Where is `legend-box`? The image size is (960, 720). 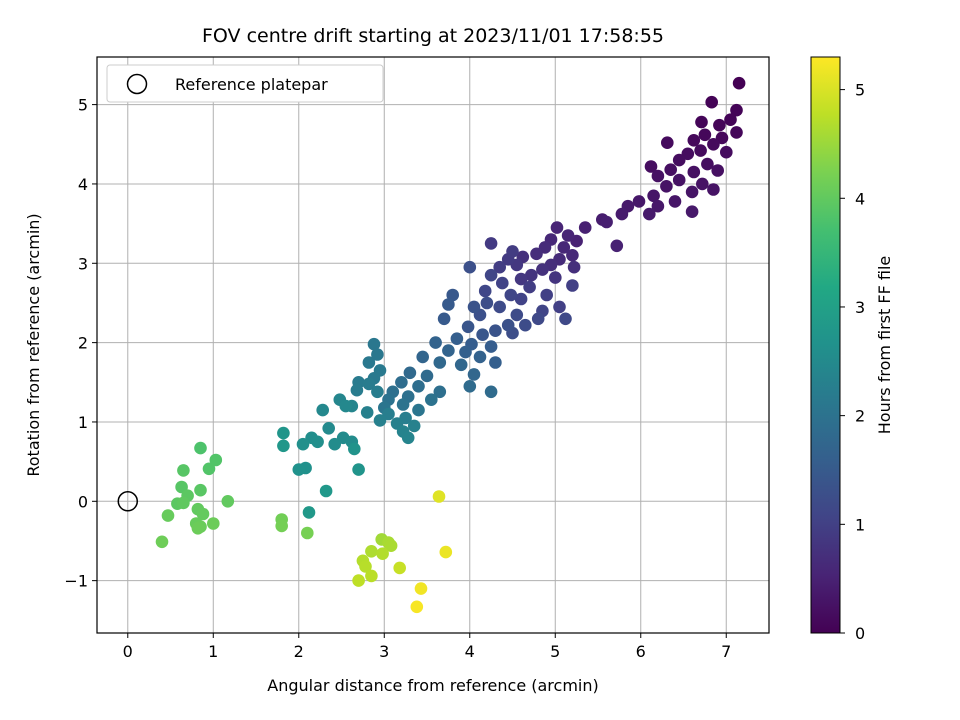 legend-box is located at coordinates (245, 83).